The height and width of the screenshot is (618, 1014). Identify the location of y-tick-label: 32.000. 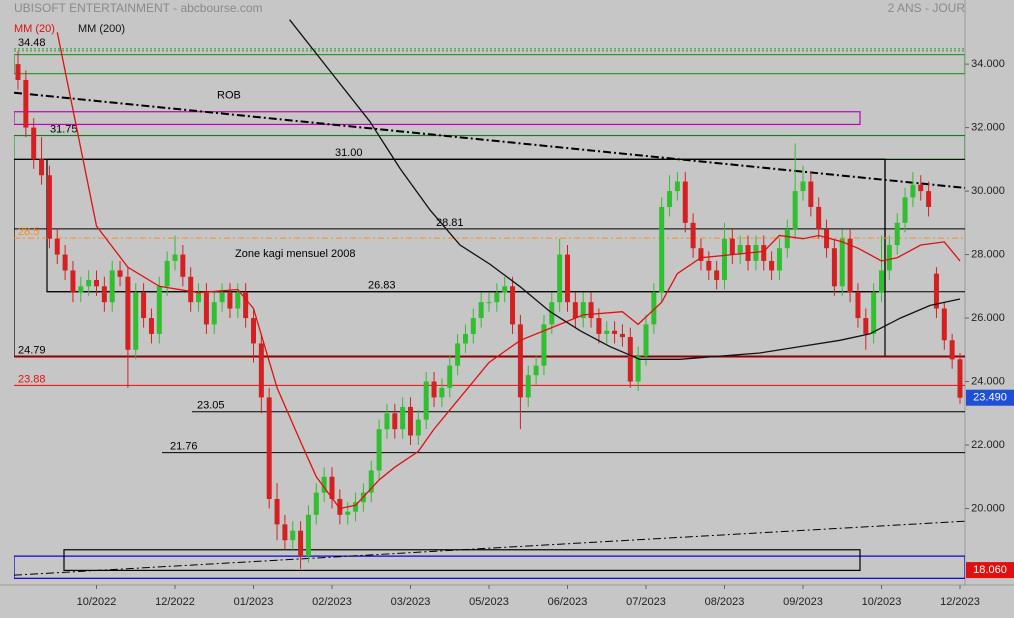
(988, 128).